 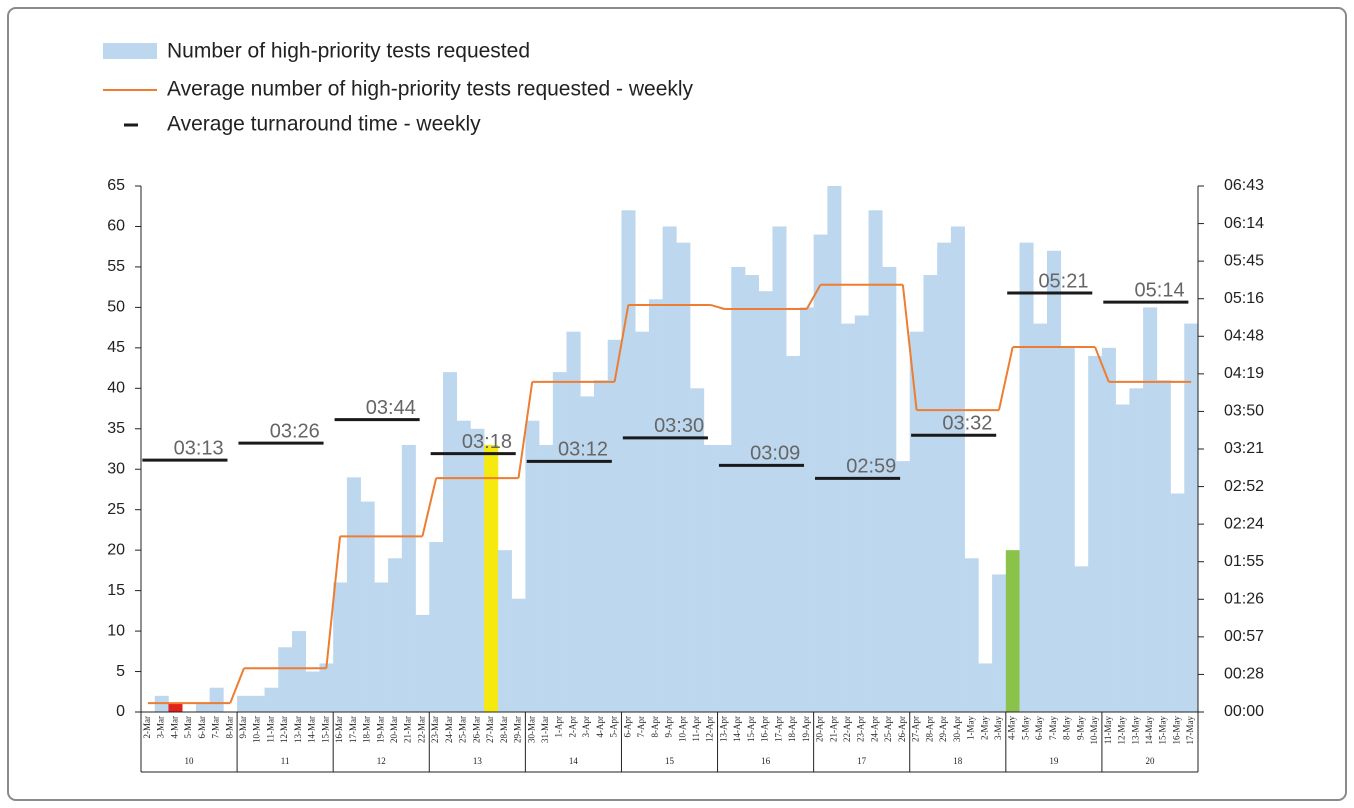 I want to click on x-tick-label: 4-Apr, so click(x=600, y=727).